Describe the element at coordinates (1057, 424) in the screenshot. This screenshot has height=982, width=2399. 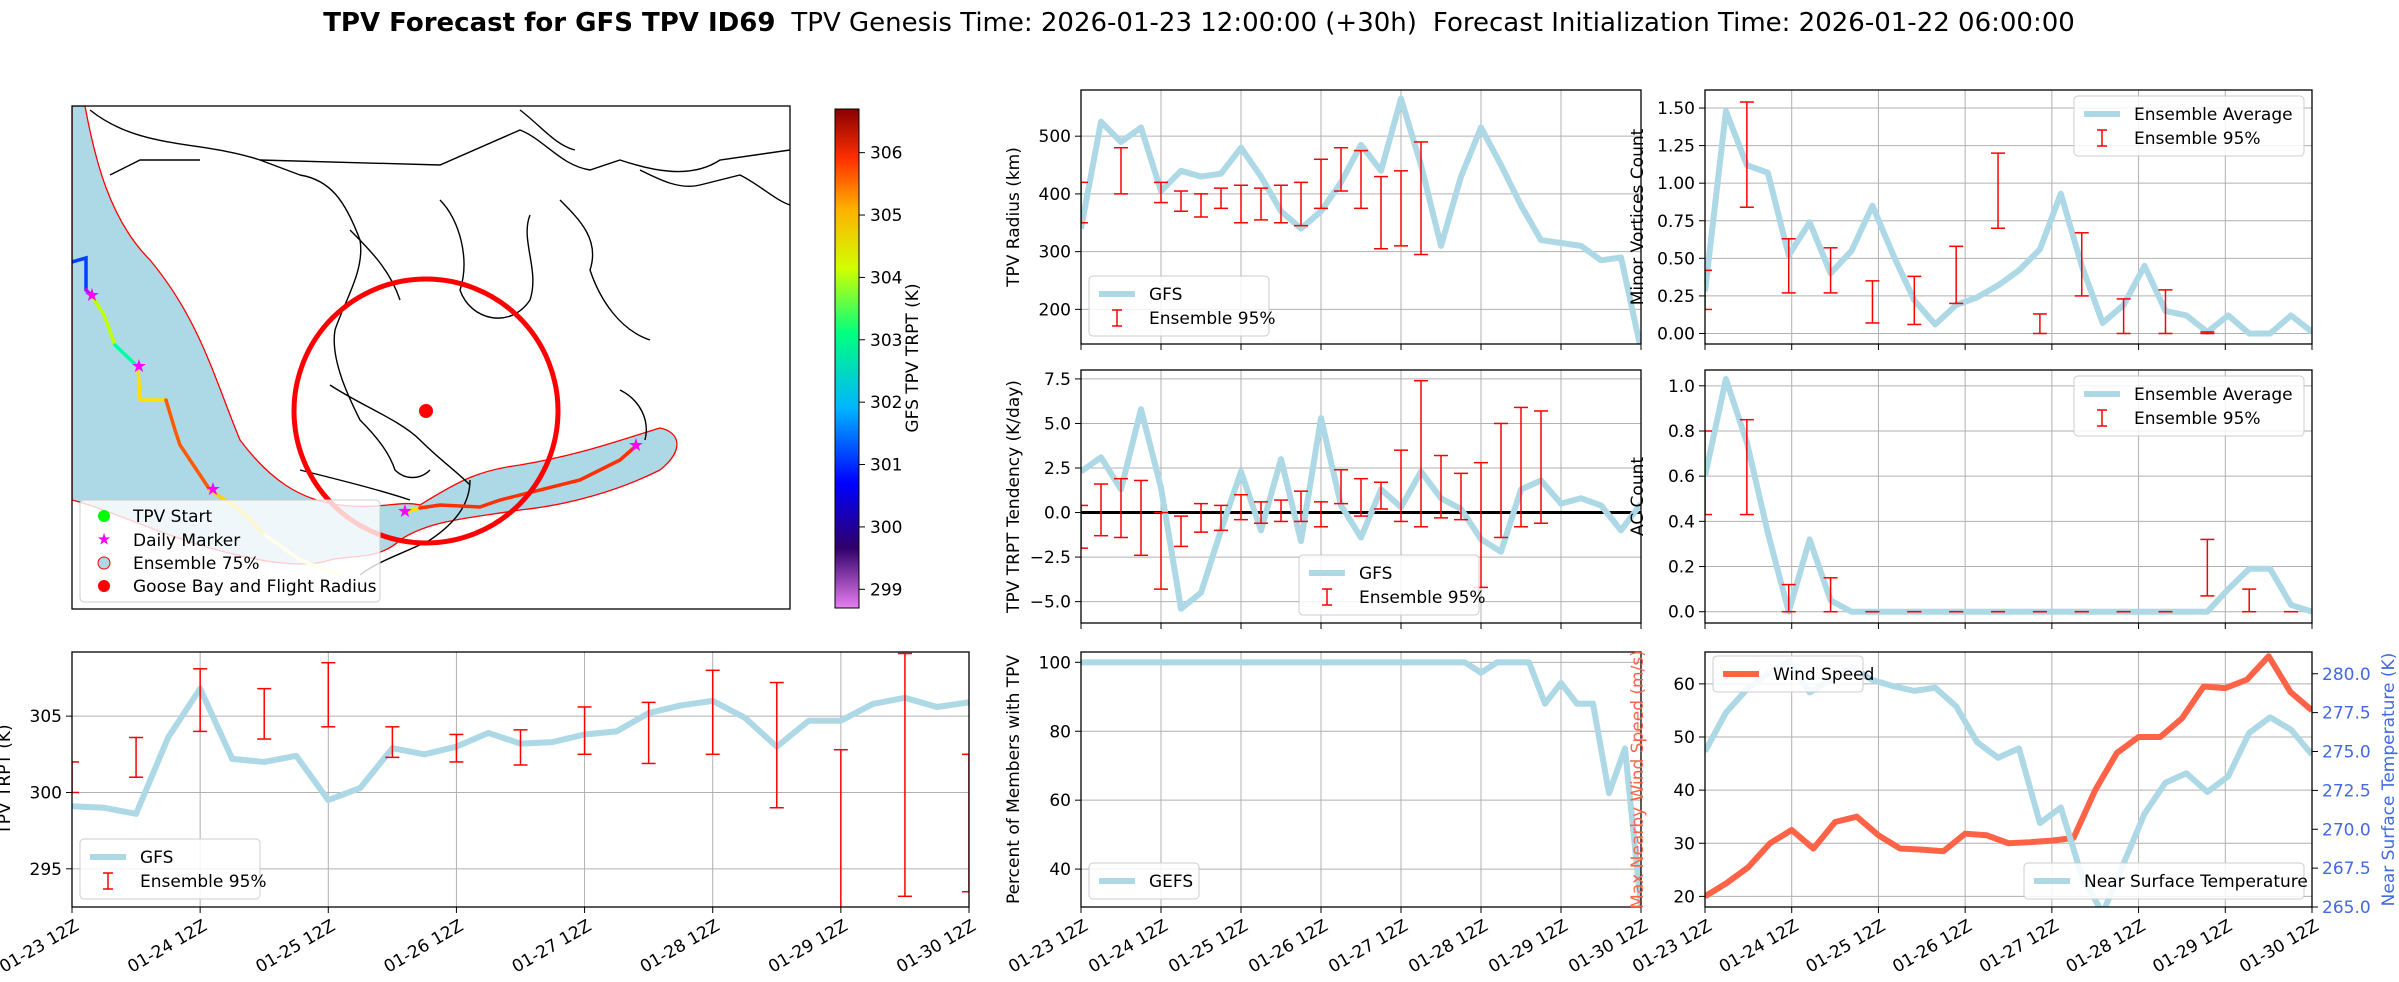
I see `y-tick-label: 5.0` at that location.